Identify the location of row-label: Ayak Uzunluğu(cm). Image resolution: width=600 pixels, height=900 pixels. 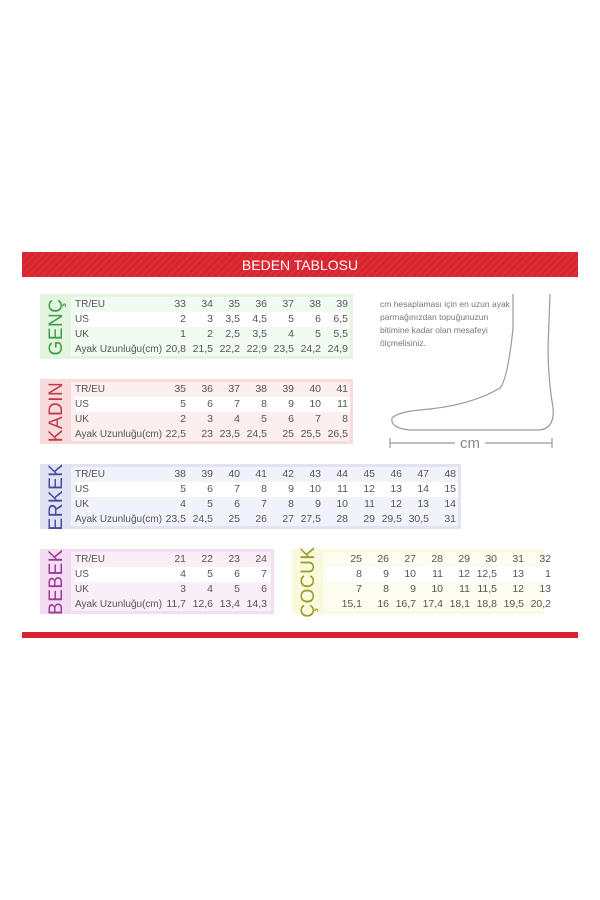
(119, 349).